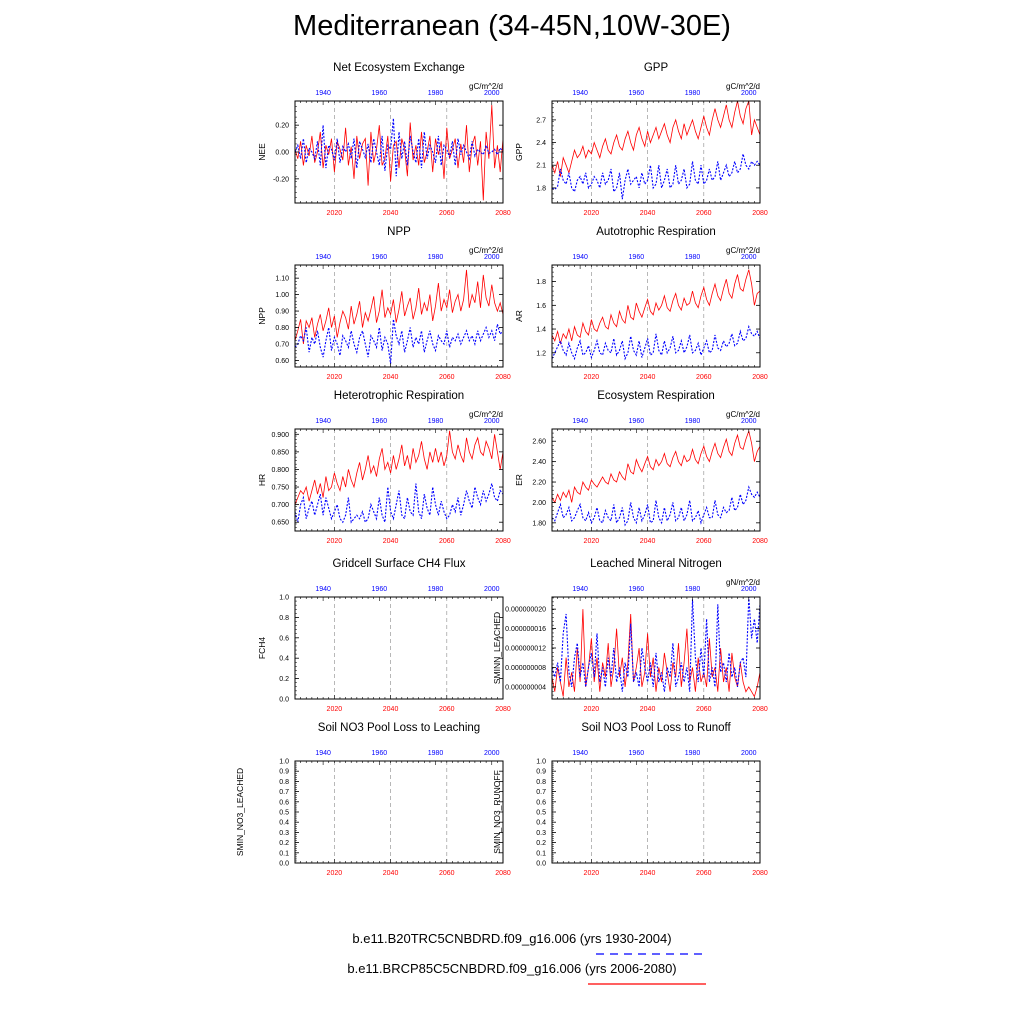 This screenshot has height=1024, width=1024. Describe the element at coordinates (656, 232) in the screenshot. I see `panel-title: Autotrophic Respiration` at that location.